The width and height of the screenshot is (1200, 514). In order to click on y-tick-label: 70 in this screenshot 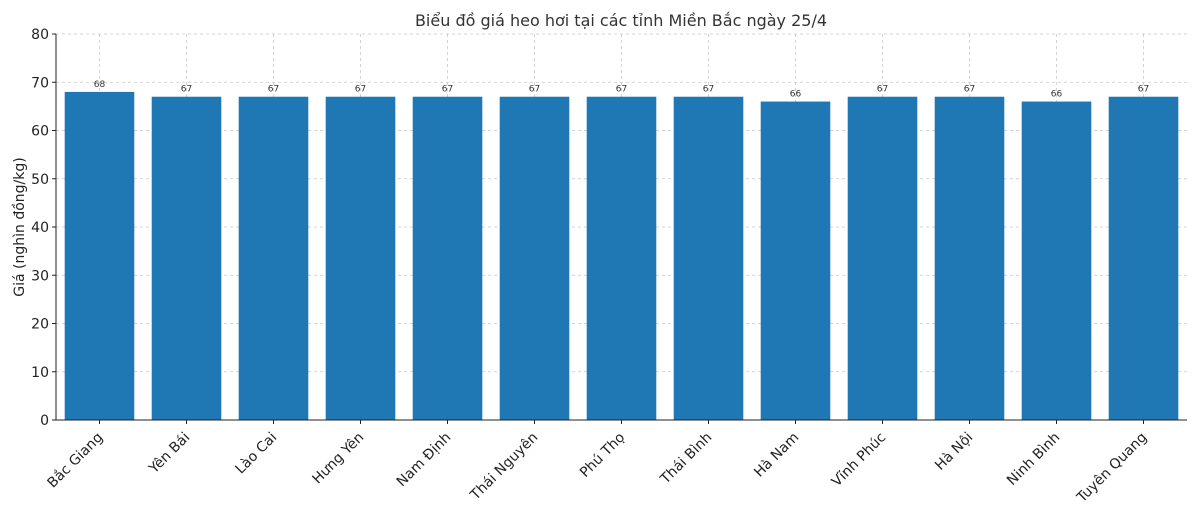, I will do `click(40, 83)`.